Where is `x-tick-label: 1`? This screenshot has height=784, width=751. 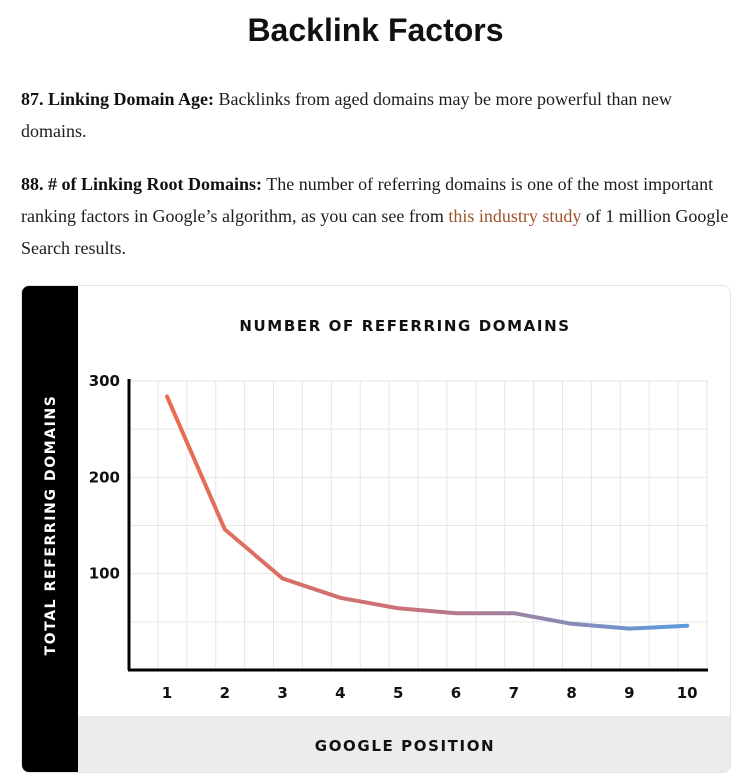
x-tick-label: 1 is located at coordinates (167, 693).